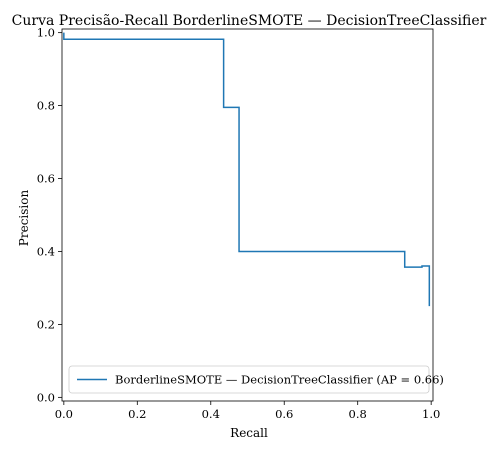  What do you see at coordinates (247, 411) in the screenshot?
I see `x-axis-ticks: 0.0 0.2 0.4 0.6 0.8 1.0` at bounding box center [247, 411].